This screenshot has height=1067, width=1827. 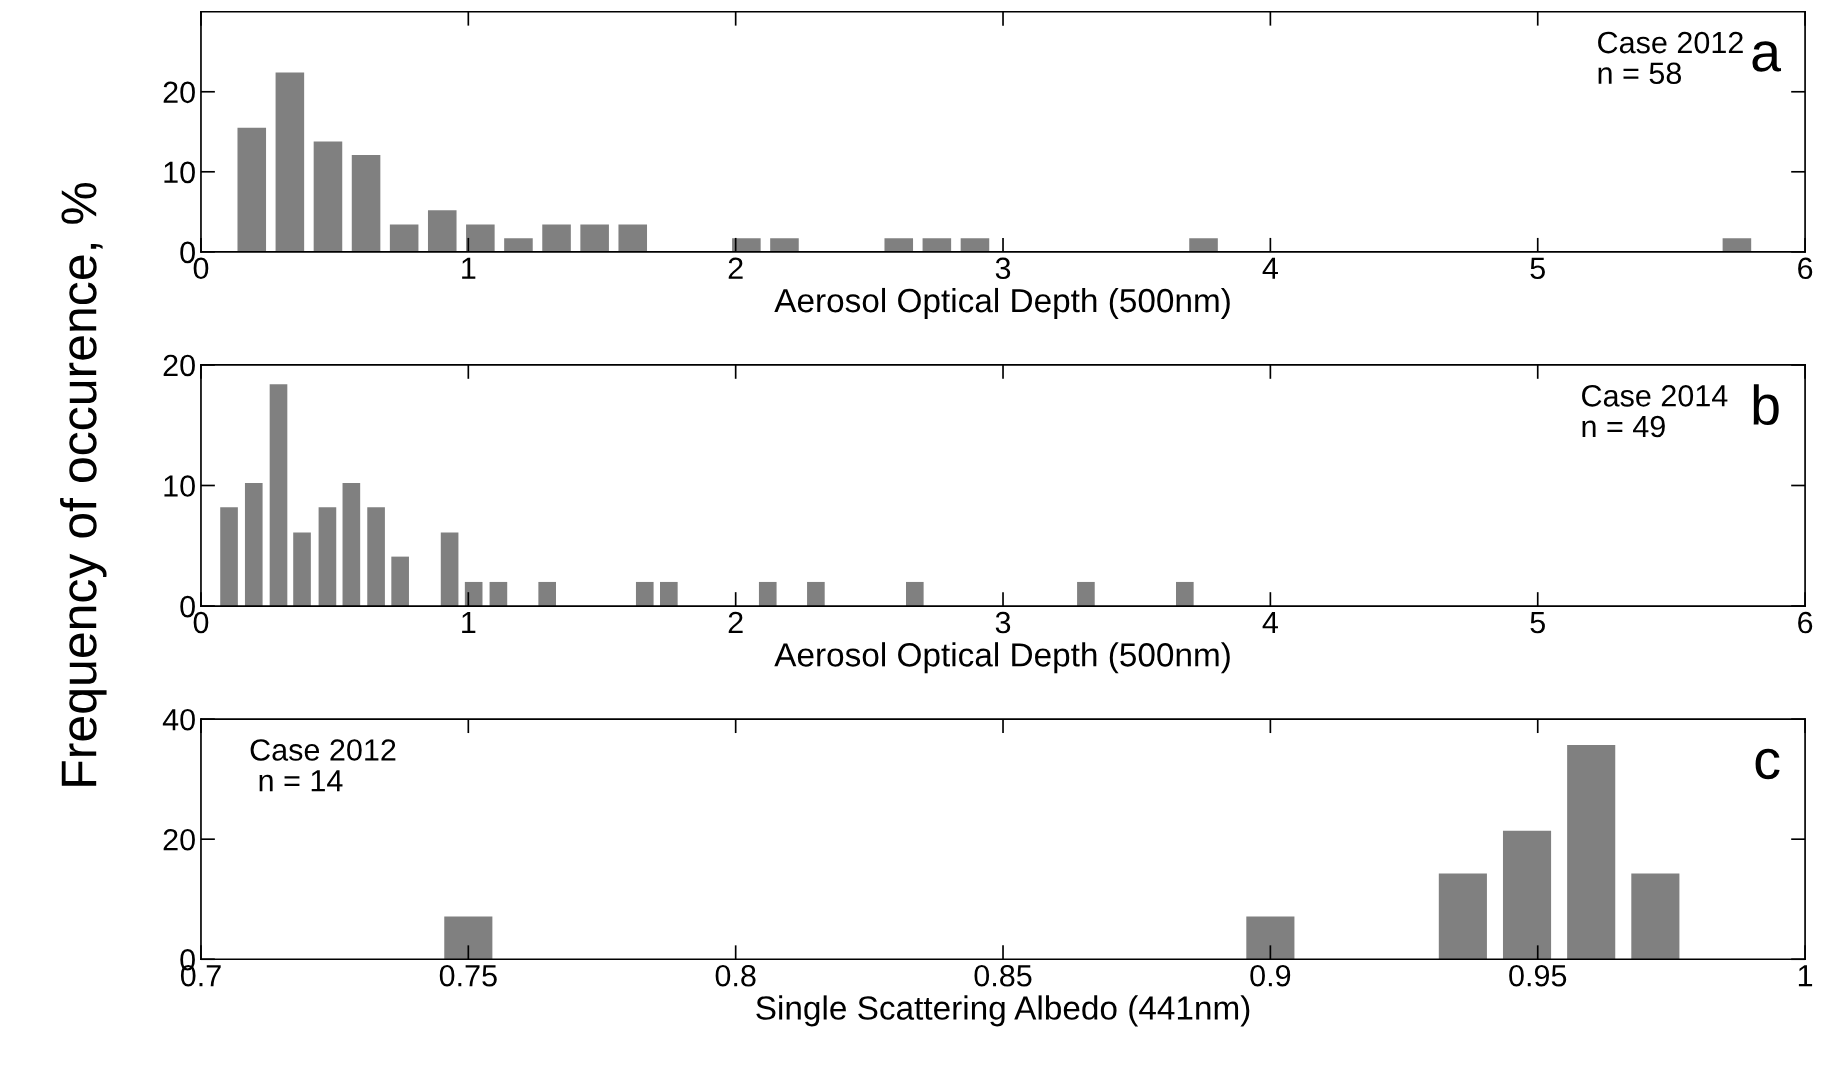 What do you see at coordinates (1003, 975) in the screenshot?
I see `x-tick-label: 0.85` at bounding box center [1003, 975].